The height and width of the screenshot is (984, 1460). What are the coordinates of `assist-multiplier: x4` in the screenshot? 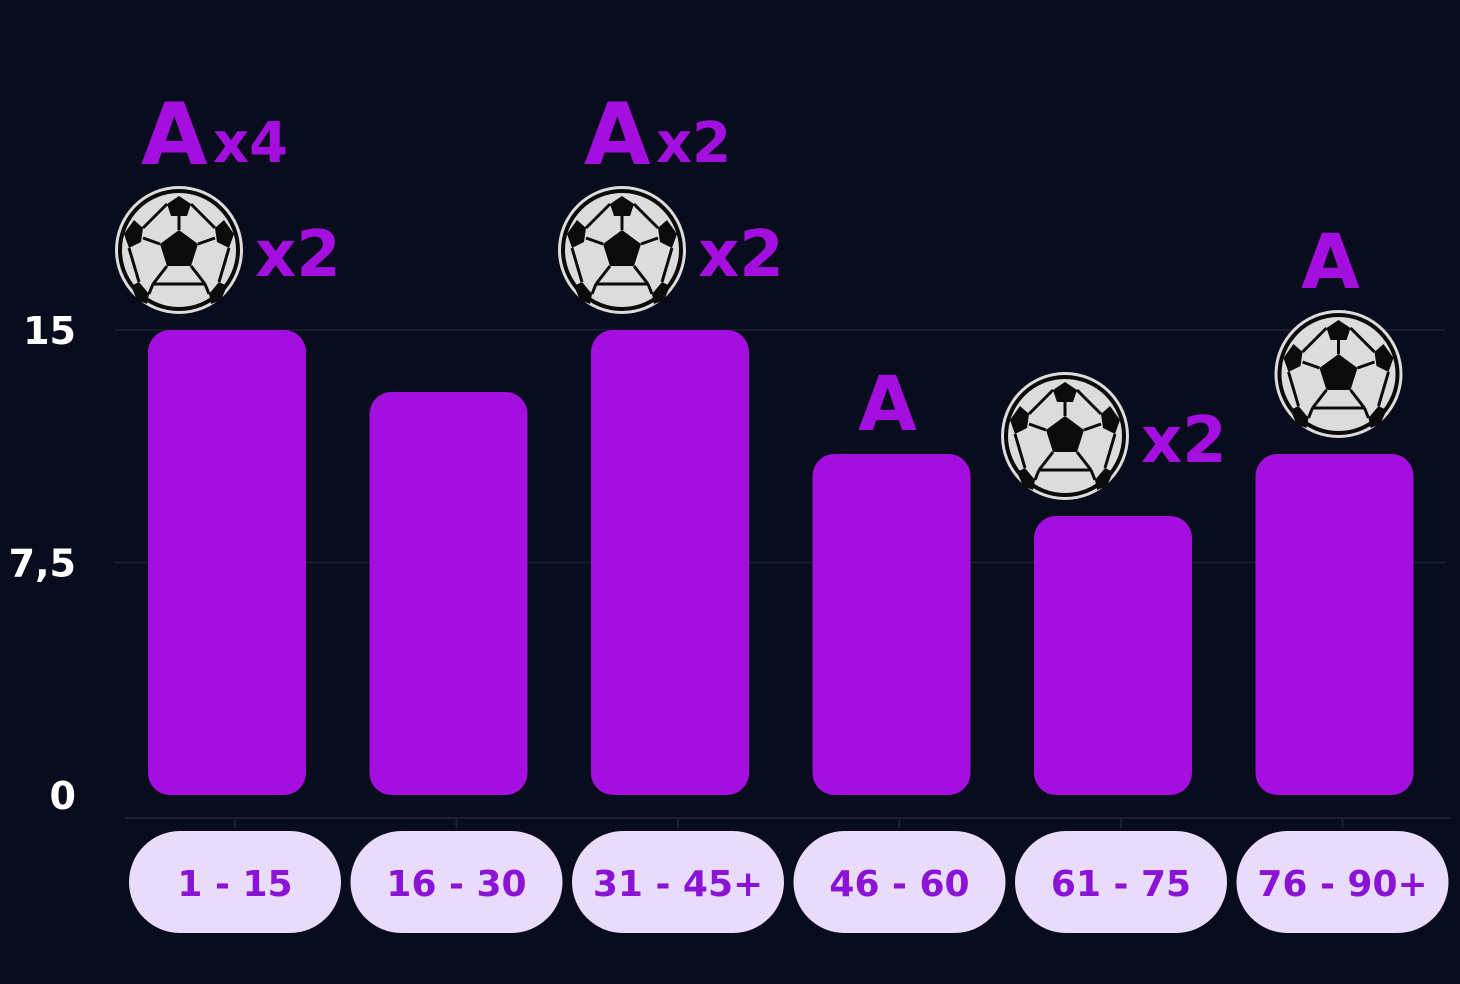 It's located at (250, 143).